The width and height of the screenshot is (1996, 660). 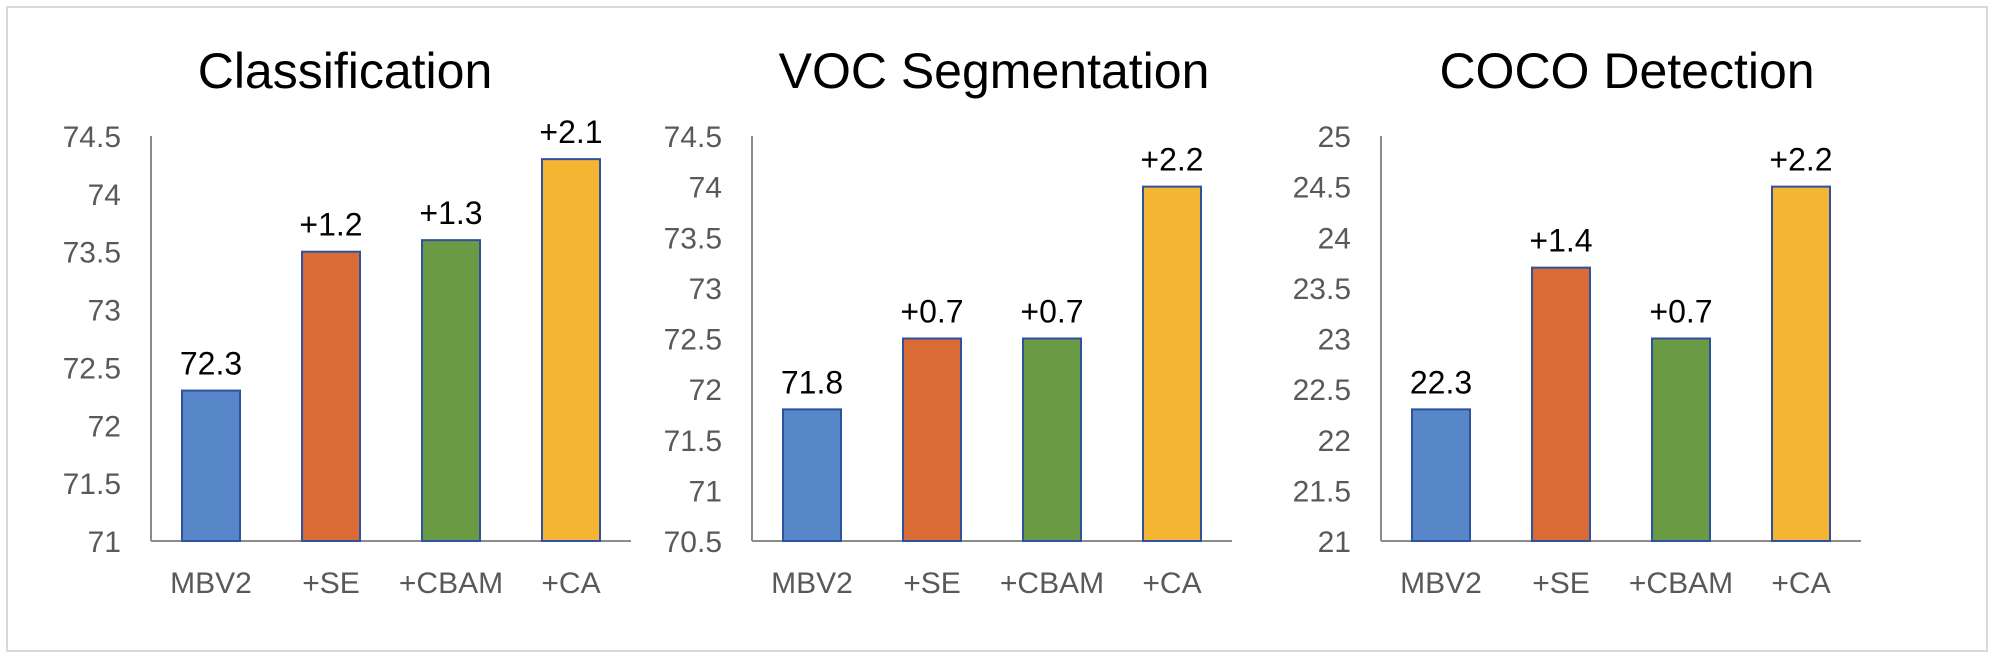 I want to click on data-label: 71.8, so click(x=812, y=382).